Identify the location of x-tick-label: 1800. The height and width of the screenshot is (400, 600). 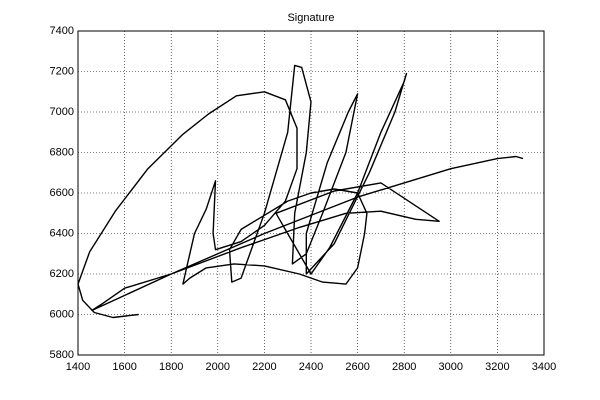
(171, 367).